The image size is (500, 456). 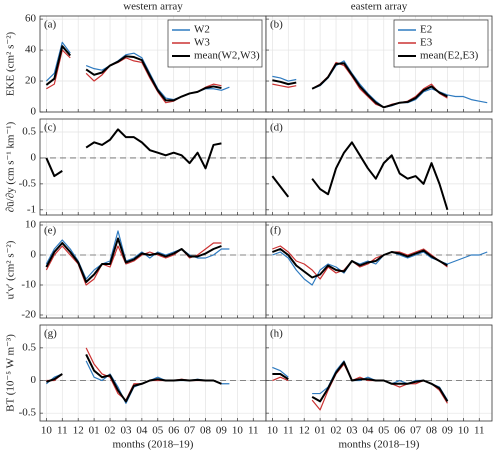 What do you see at coordinates (202, 43) in the screenshot?
I see `legend-label: W3` at bounding box center [202, 43].